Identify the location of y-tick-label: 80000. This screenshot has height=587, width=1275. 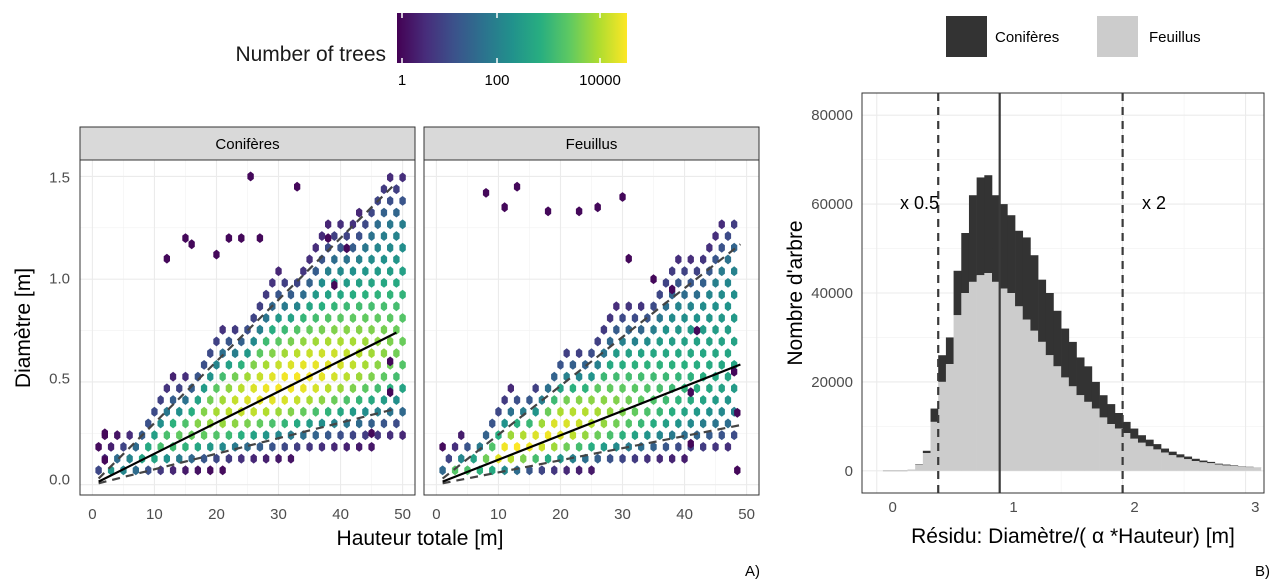
(832, 115).